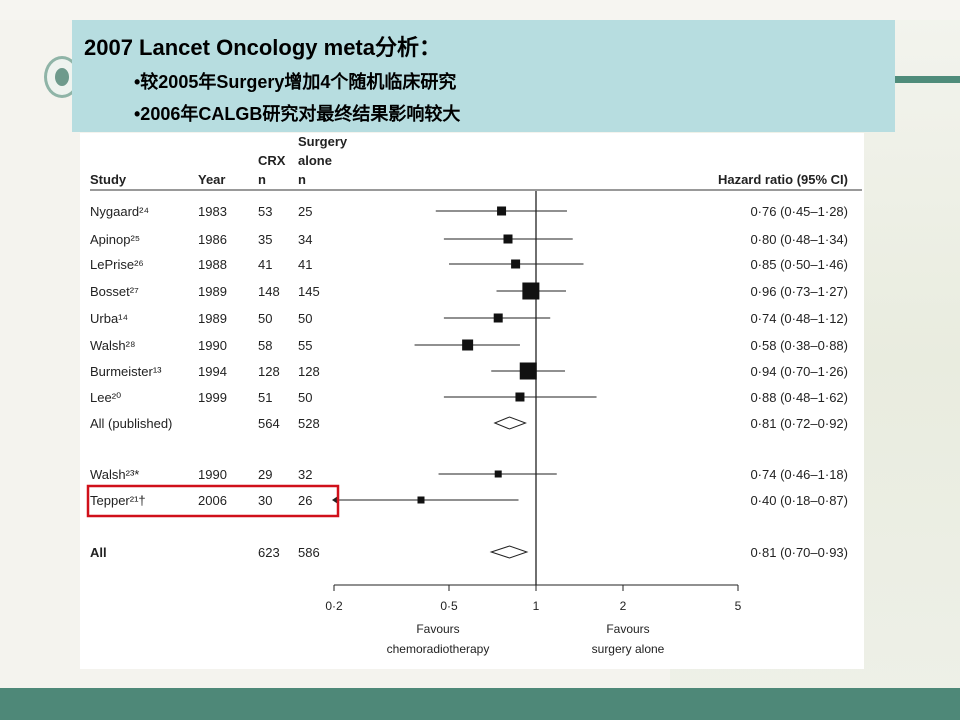 Image resolution: width=960 pixels, height=720 pixels. I want to click on study-label: Nygaard²⁴, so click(119, 211).